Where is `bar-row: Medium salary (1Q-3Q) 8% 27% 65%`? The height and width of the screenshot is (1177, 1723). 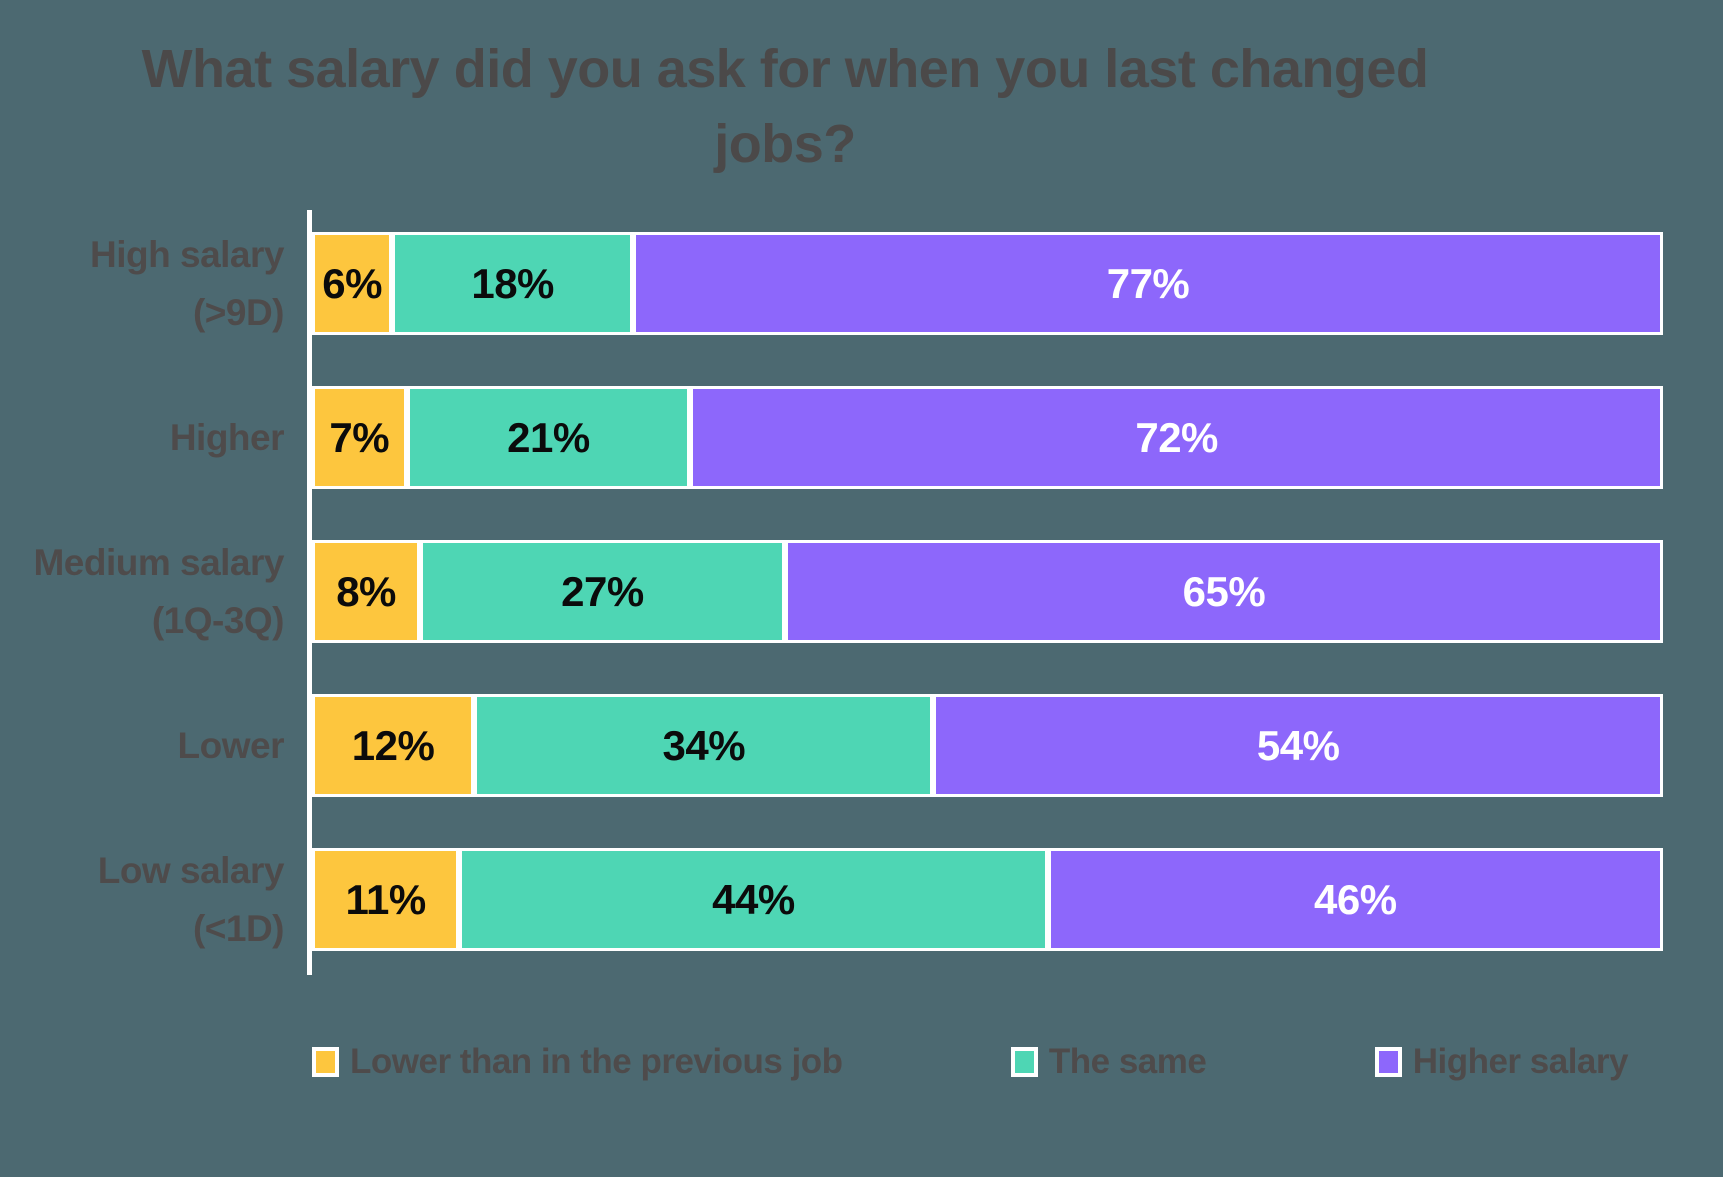
bar-row: Medium salary (1Q-3Q) 8% 27% 65% is located at coordinates (831, 591).